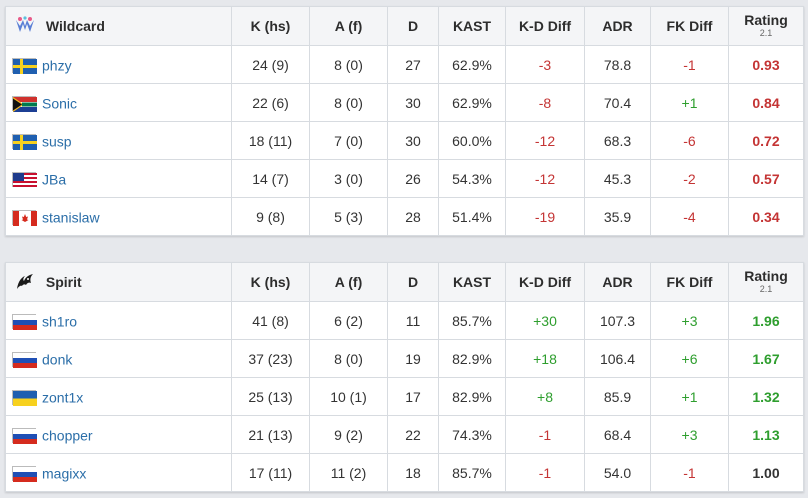  What do you see at coordinates (545, 434) in the screenshot?
I see `kd-diff-cell: -1` at bounding box center [545, 434].